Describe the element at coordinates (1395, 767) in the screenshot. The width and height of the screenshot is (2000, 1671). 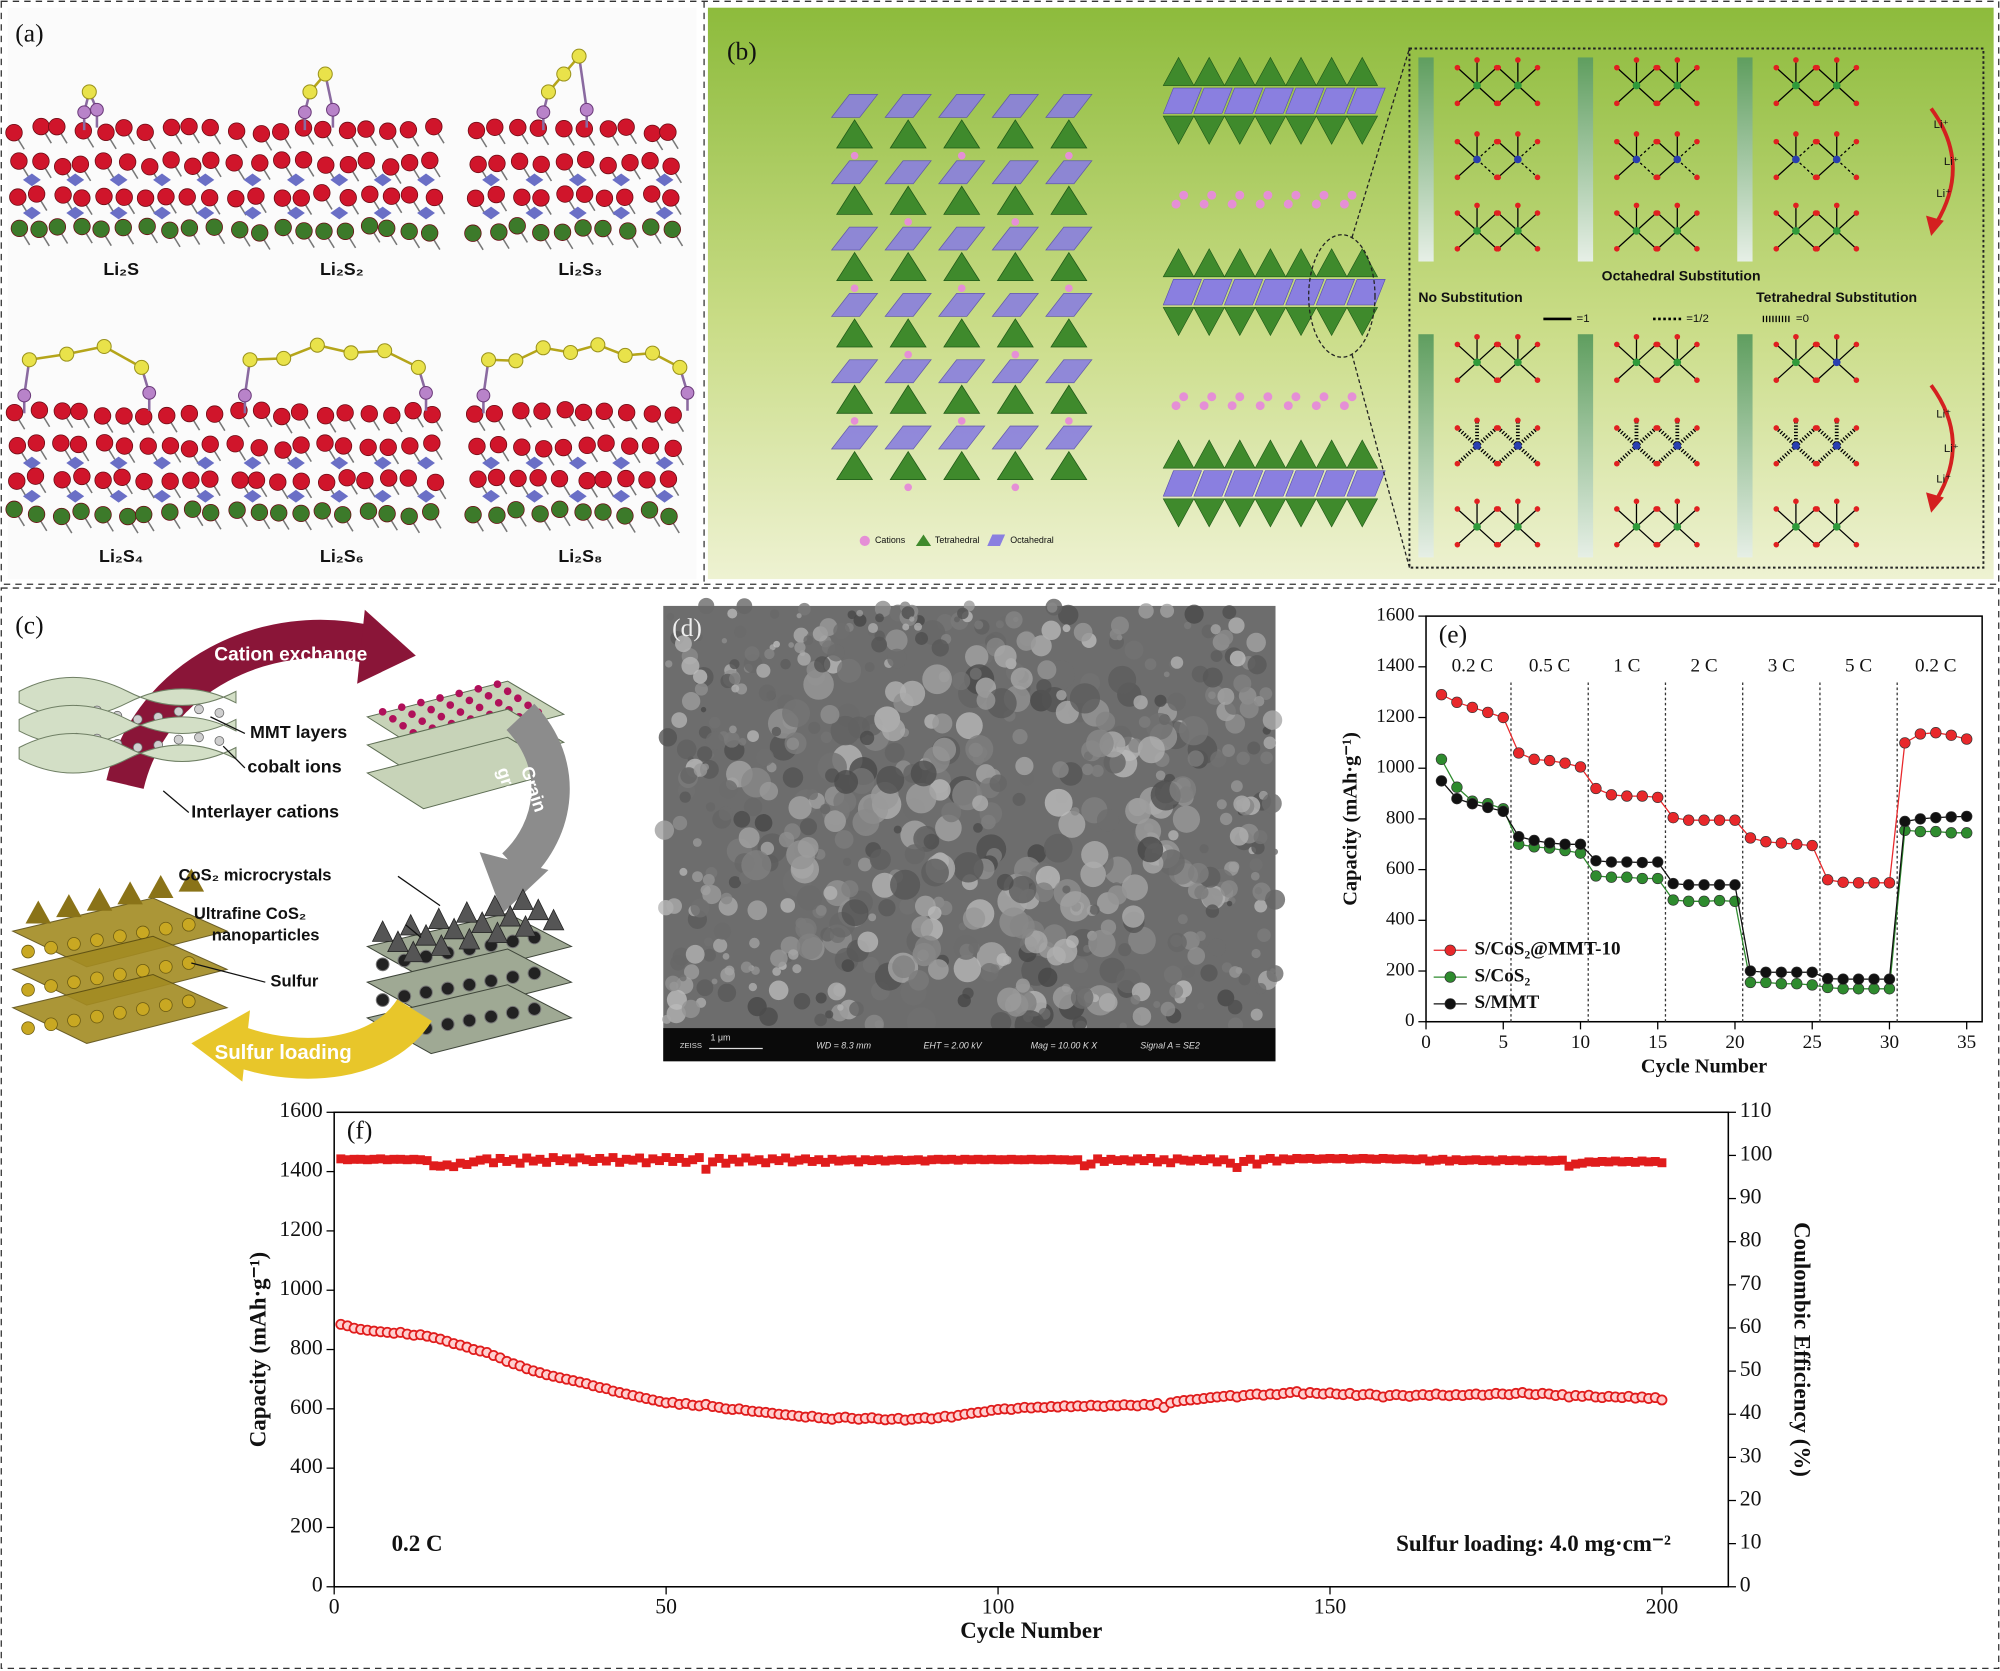
I see `y-tick-label: 1000` at that location.